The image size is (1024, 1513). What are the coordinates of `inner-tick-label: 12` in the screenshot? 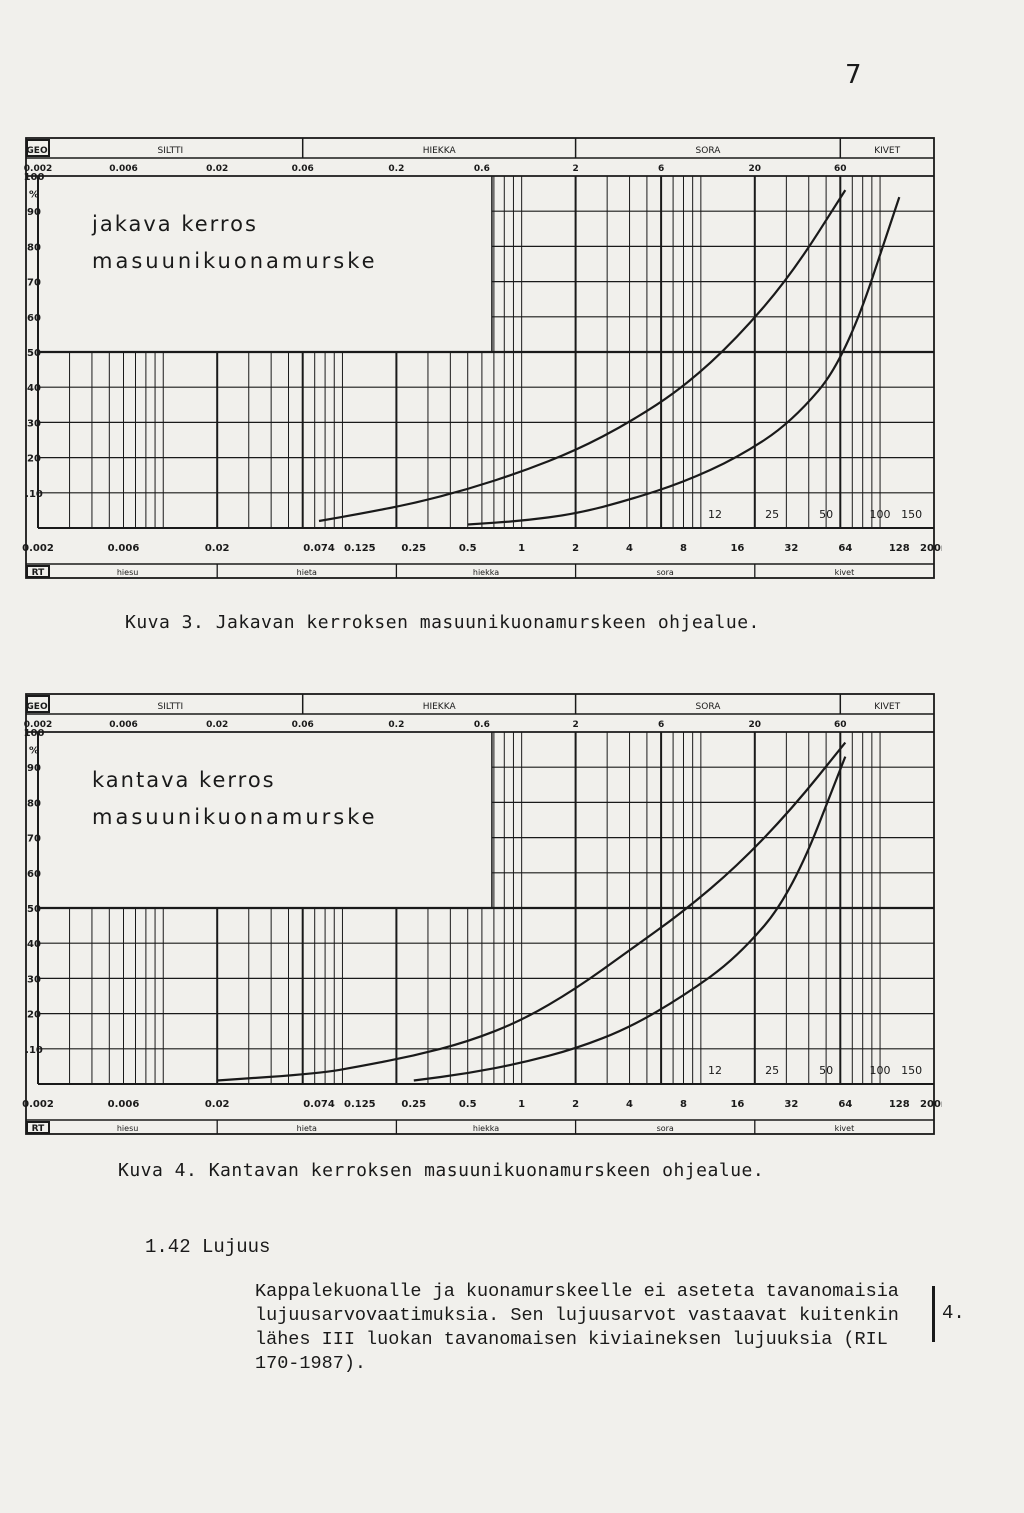 It's located at (715, 514).